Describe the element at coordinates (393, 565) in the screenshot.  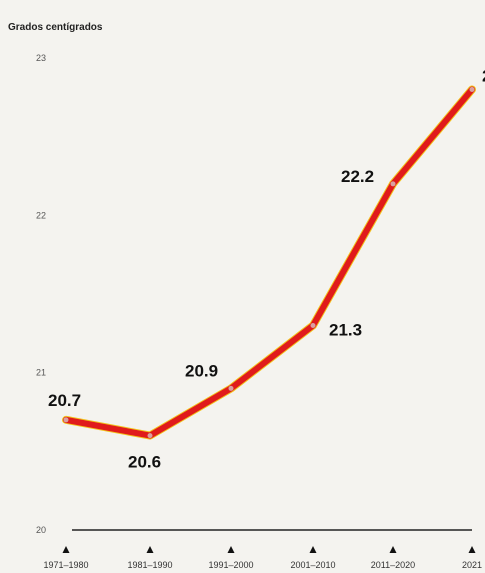
I see `x-tick-label: 2011–2020` at that location.